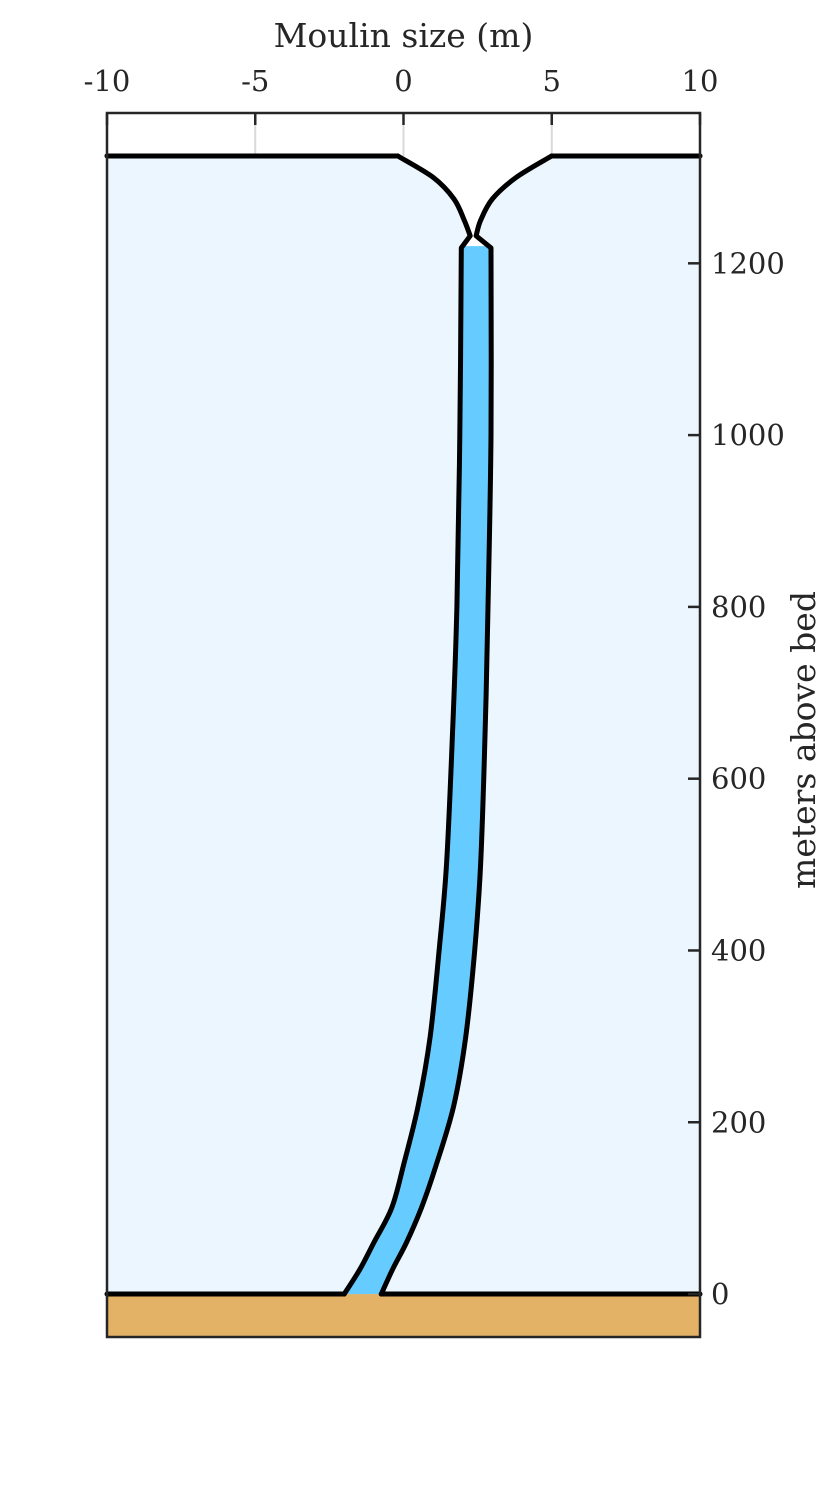 The height and width of the screenshot is (1502, 827). I want to click on y-tick-label: 200, so click(738, 1122).